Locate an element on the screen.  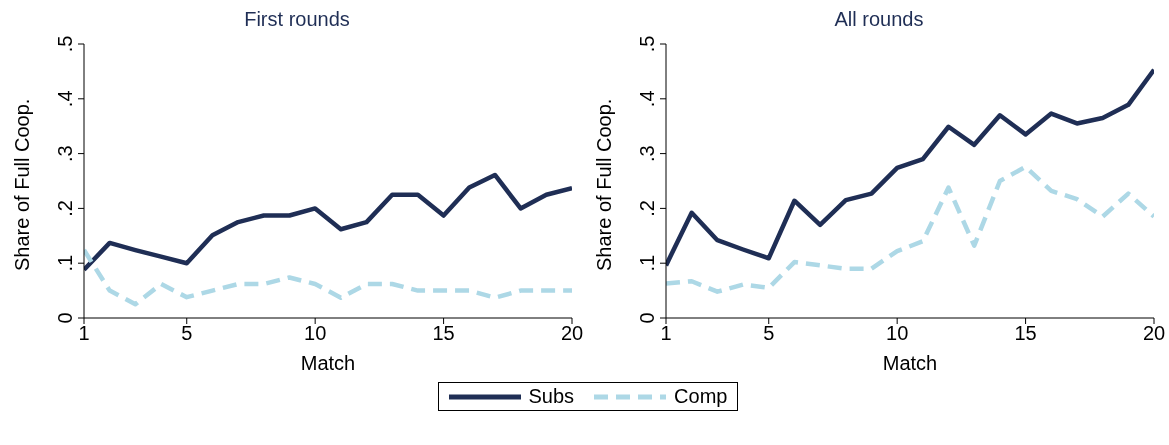
legend-label: Comp is located at coordinates (701, 396).